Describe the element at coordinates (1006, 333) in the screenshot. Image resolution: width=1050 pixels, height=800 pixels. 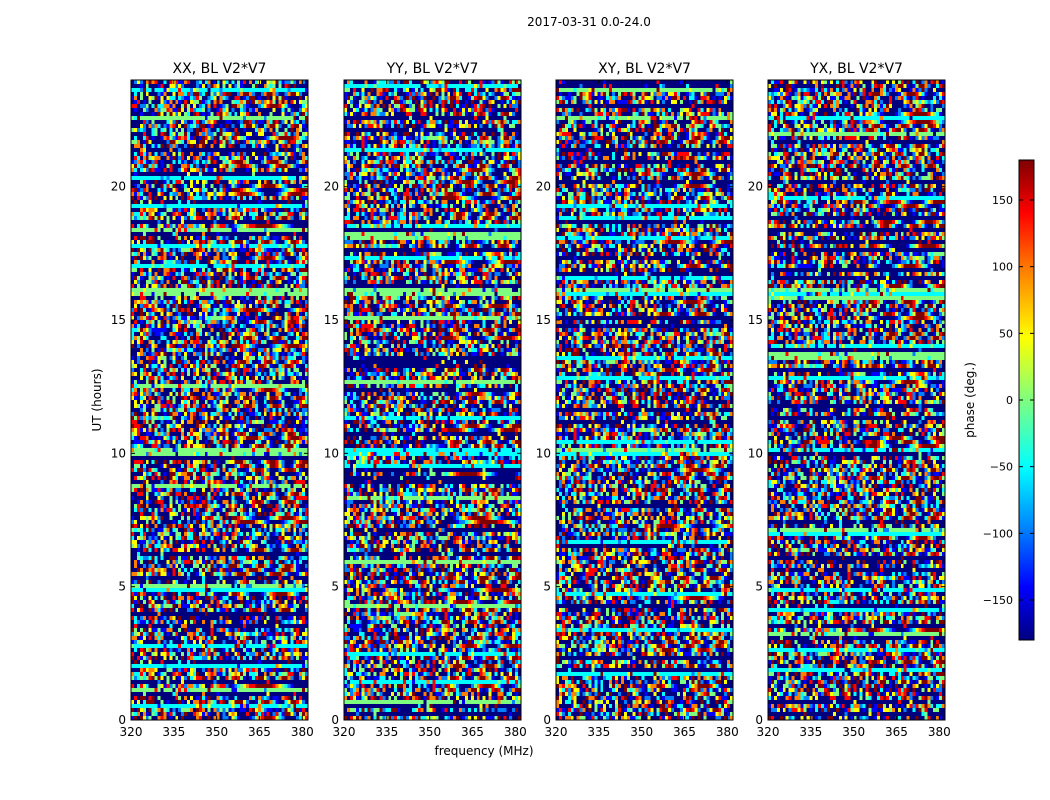
I see `colorbar-tick-label: 50` at that location.